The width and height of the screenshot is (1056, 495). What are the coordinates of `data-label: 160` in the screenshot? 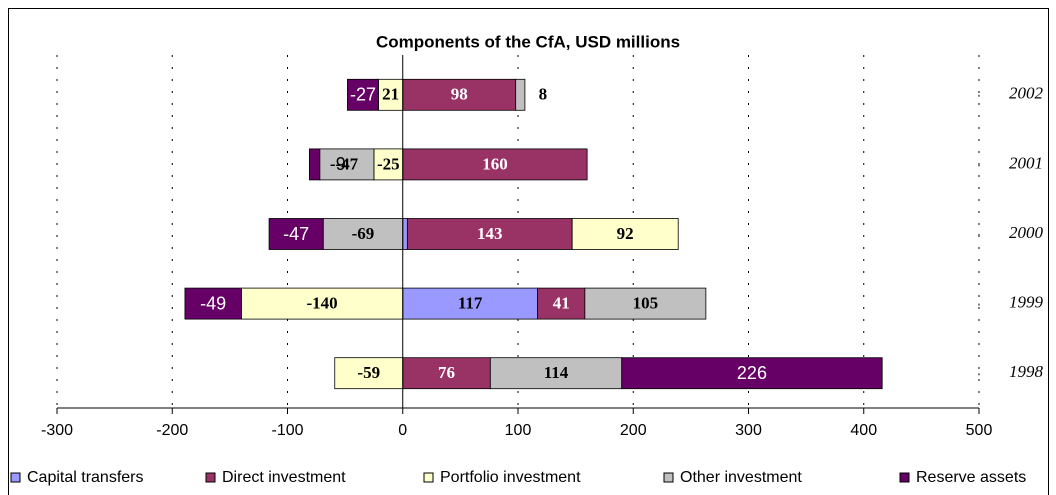 It's located at (495, 163).